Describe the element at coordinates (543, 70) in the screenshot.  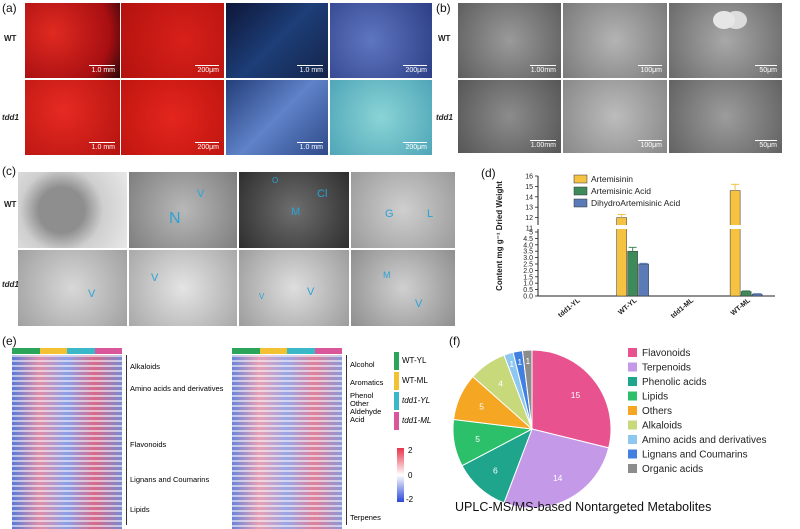
I see `scale-bar: 1.00mm` at that location.